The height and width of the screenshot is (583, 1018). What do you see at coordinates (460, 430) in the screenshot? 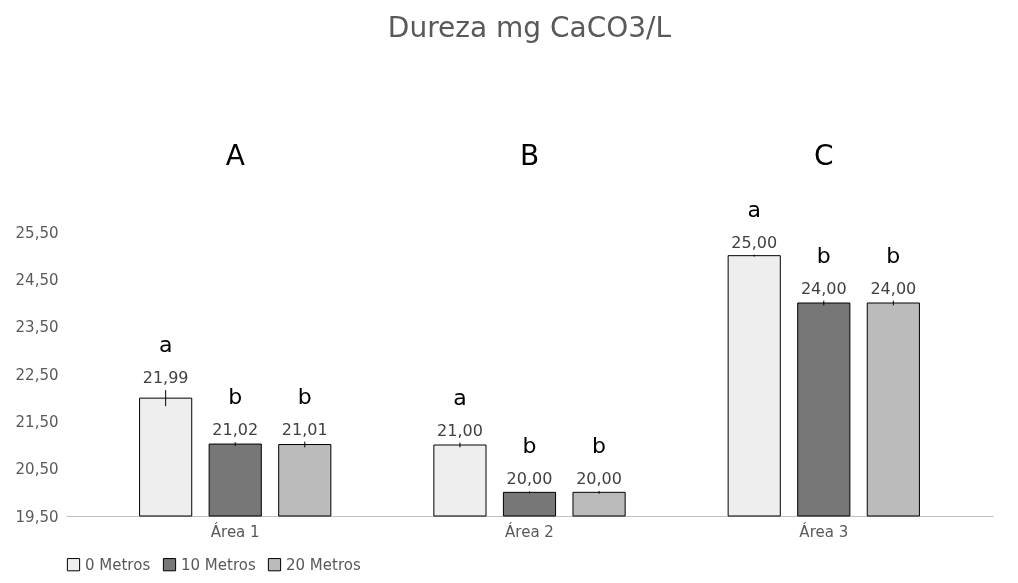
I see `data-label: 21,00` at bounding box center [460, 430].